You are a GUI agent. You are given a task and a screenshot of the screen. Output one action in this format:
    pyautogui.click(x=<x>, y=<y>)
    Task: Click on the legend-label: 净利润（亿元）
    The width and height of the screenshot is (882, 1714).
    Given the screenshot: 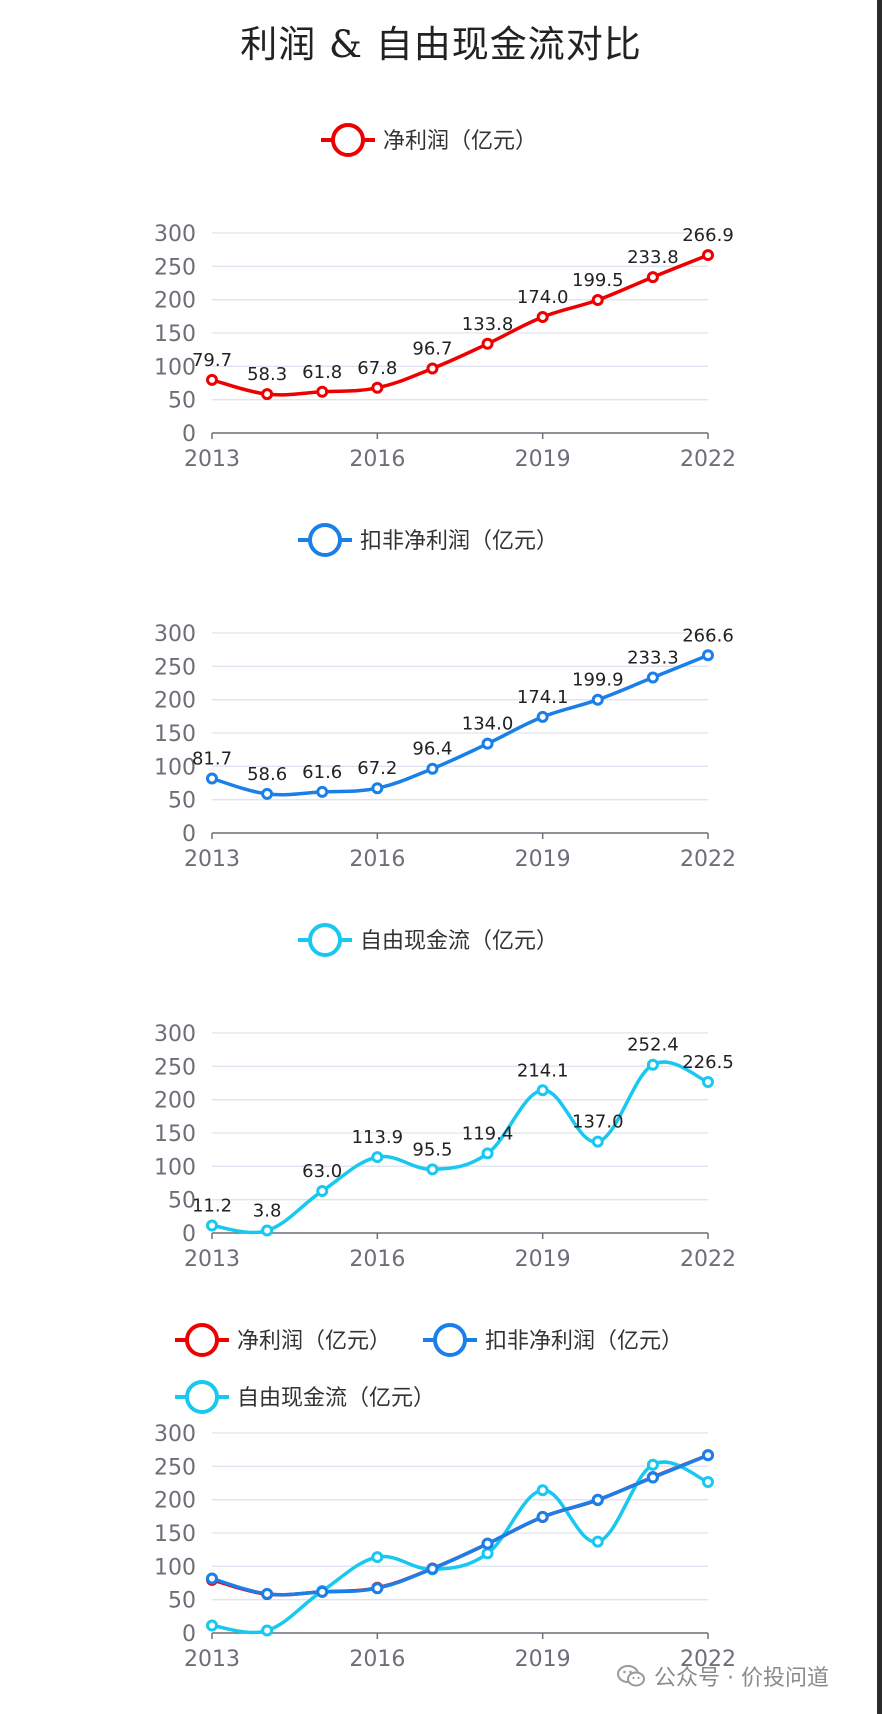 What is the action you would take?
    pyautogui.click(x=314, y=1341)
    